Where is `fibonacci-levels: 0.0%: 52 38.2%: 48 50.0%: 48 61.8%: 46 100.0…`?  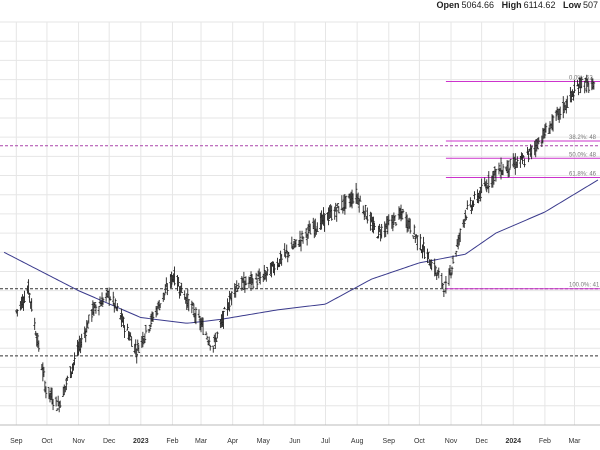 fibonacci-levels: 0.0%: 52 38.2%: 48 50.0%: 48 61.8%: 46 100.0… is located at coordinates (522, 182).